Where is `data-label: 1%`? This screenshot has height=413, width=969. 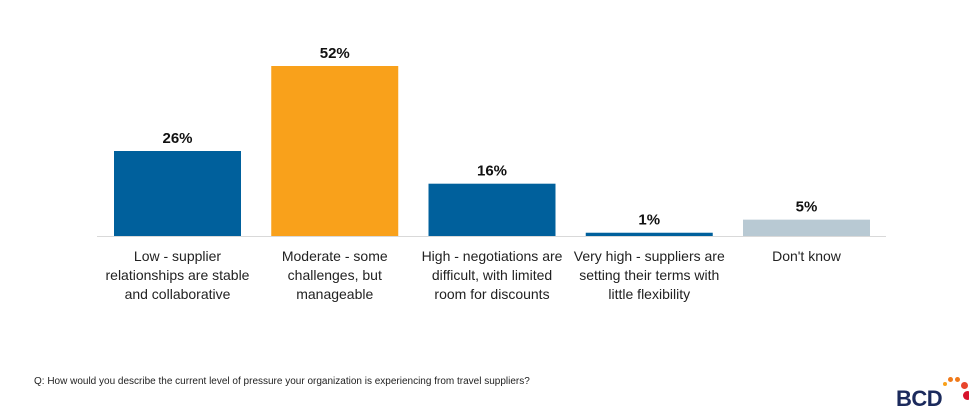 data-label: 1% is located at coordinates (649, 220).